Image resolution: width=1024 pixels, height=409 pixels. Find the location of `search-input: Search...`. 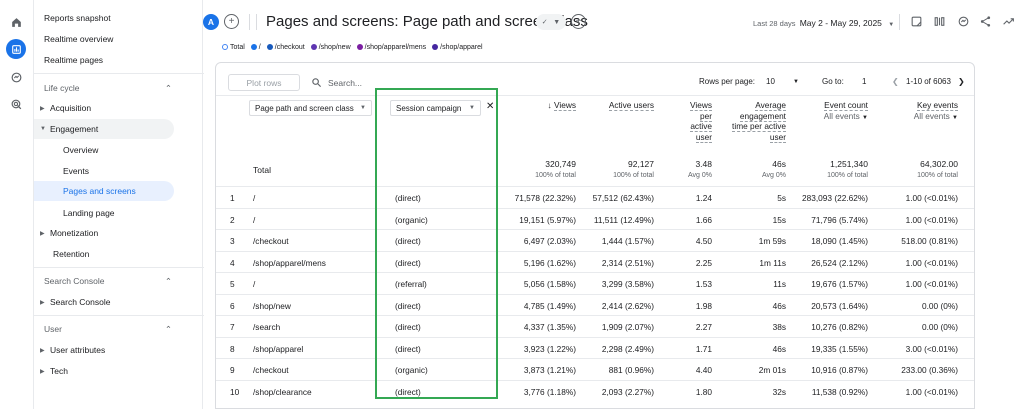

search-input: Search... is located at coordinates (345, 82).